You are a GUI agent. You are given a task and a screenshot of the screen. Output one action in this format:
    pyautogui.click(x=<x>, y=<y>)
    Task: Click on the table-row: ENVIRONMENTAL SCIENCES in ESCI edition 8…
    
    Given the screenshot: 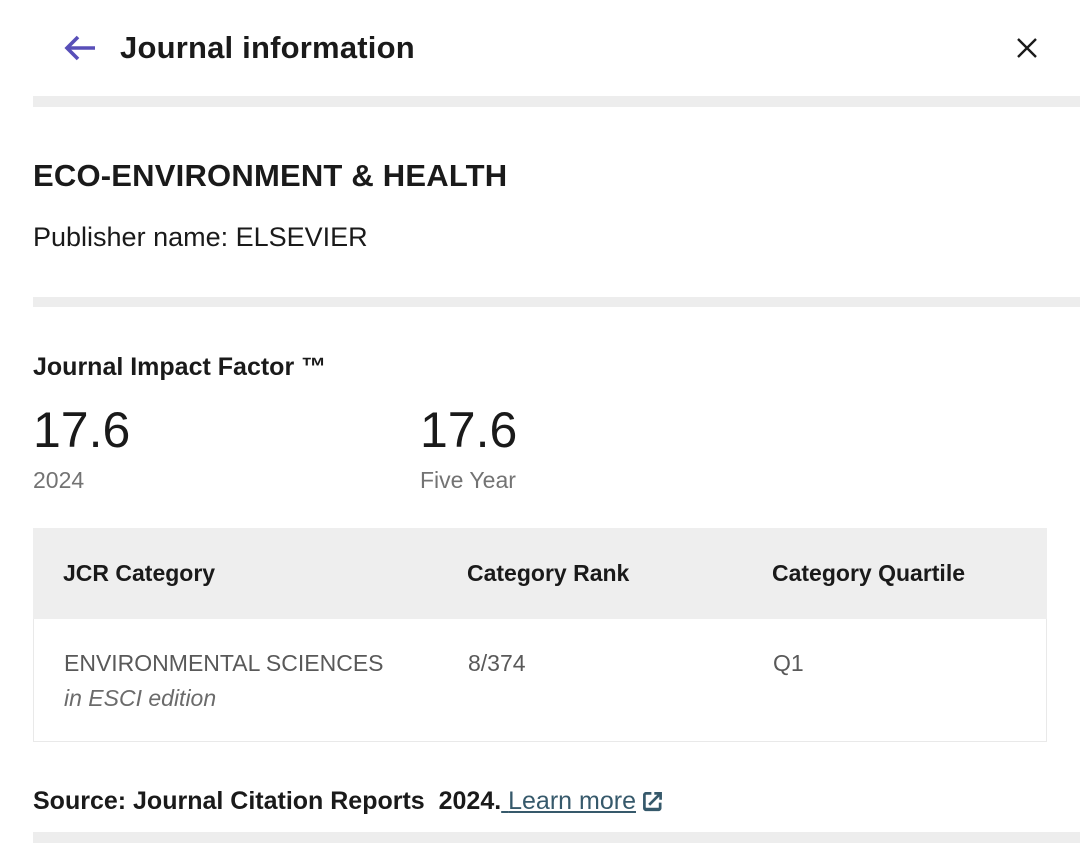 What is the action you would take?
    pyautogui.click(x=540, y=680)
    